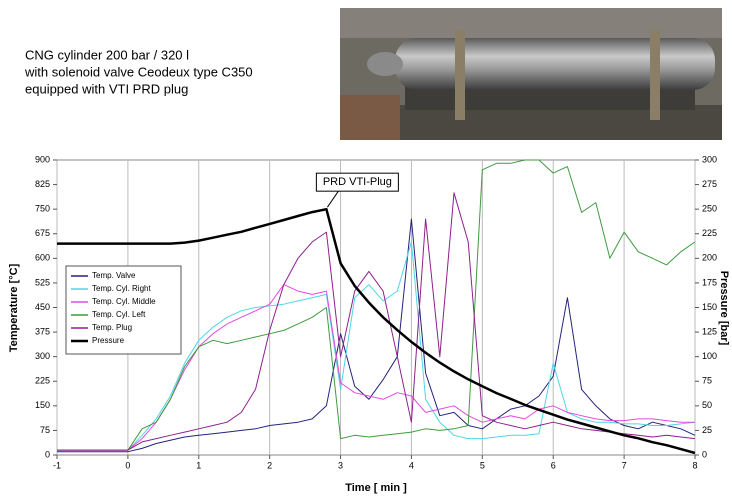 The width and height of the screenshot is (732, 502). I want to click on y-tick-label: 900, so click(42, 159).